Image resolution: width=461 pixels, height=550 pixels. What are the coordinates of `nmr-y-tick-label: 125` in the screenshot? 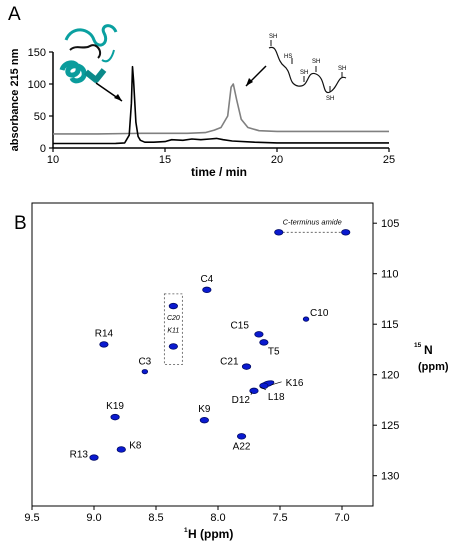 It's located at (390, 426).